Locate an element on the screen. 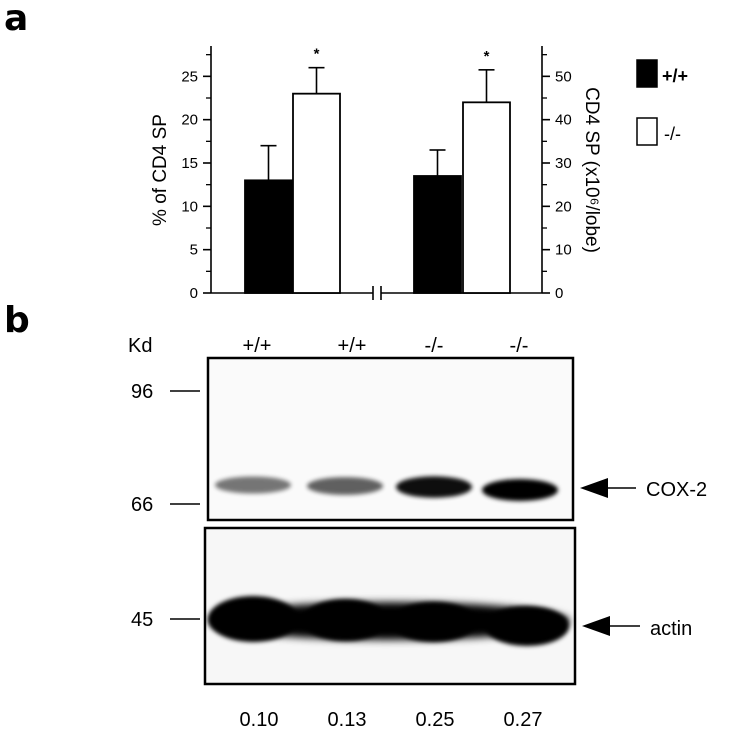 The image size is (740, 749). panel-a-letter: a is located at coordinates (16, 19).